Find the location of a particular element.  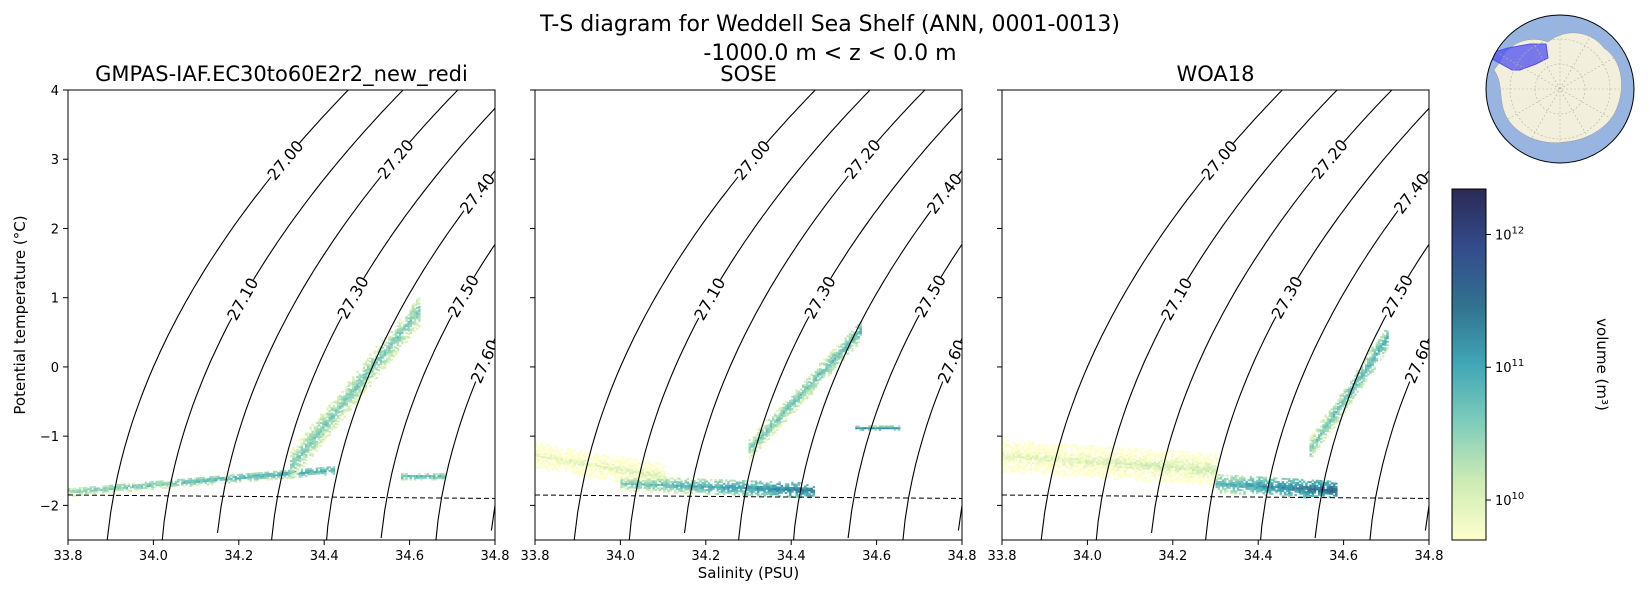

isopycnal-27.50 is located at coordinates (437, 391).